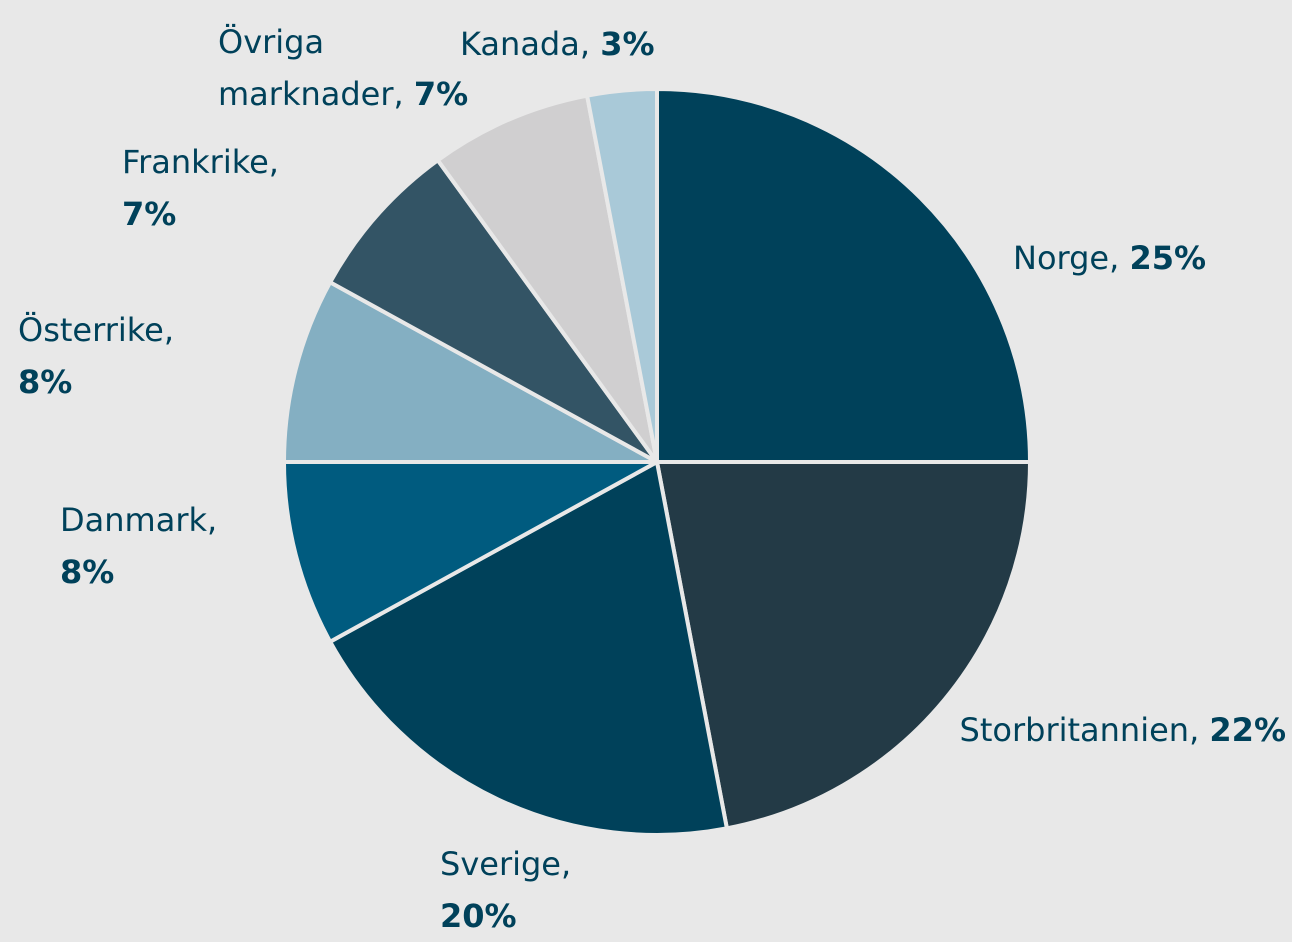 The height and width of the screenshot is (942, 1292). What do you see at coordinates (1168, 258) in the screenshot?
I see `value-label: 25%` at bounding box center [1168, 258].